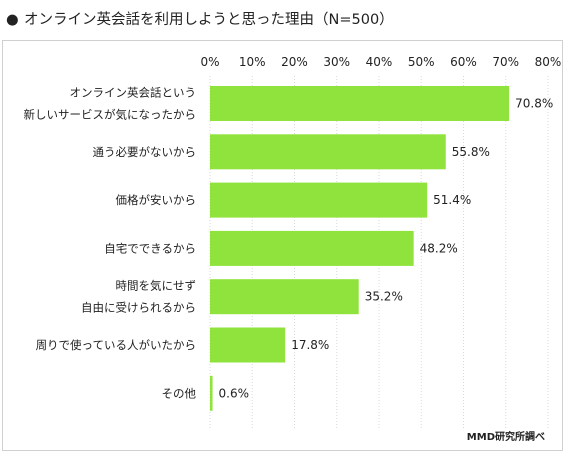  What do you see at coordinates (310, 345) in the screenshot?
I see `value-label: 17.8%` at bounding box center [310, 345].